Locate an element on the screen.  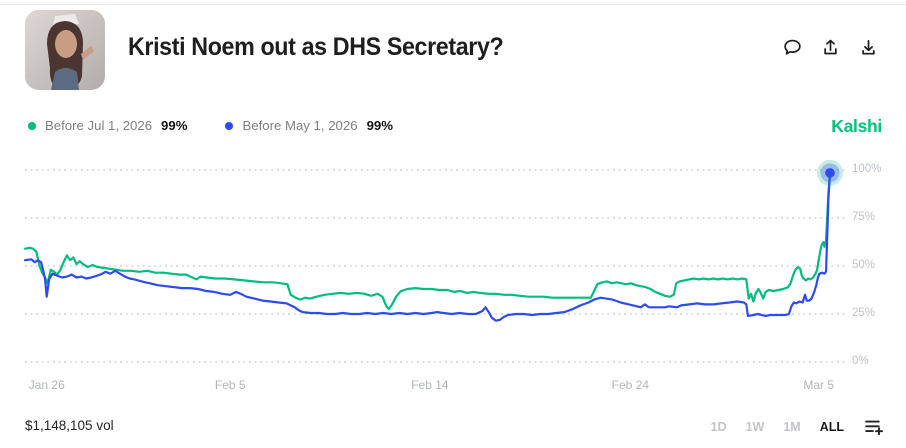
series-label: Before Jul 1, 2026 is located at coordinates (99, 125).